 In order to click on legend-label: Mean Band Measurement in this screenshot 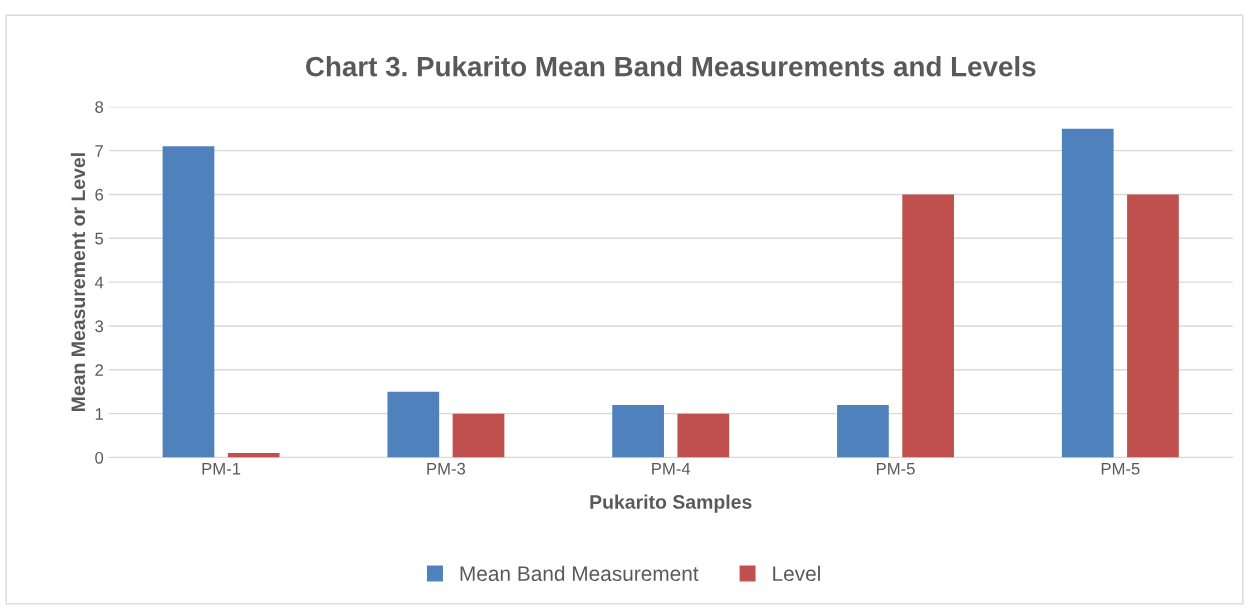, I will do `click(579, 573)`.